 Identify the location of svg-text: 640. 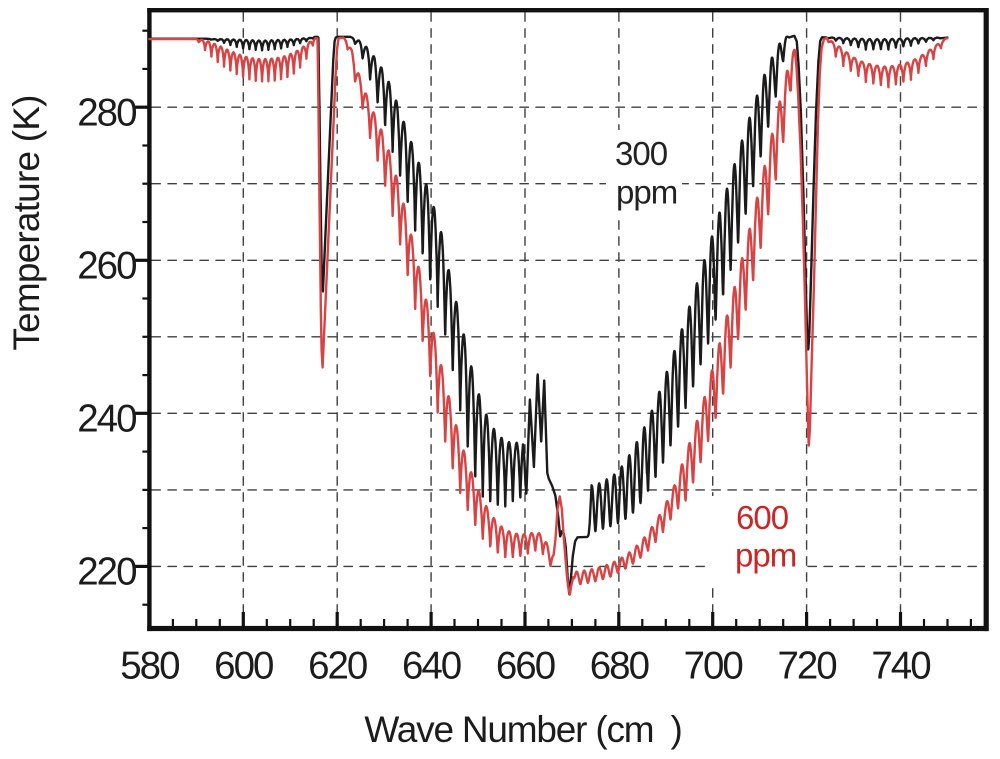
(431, 666).